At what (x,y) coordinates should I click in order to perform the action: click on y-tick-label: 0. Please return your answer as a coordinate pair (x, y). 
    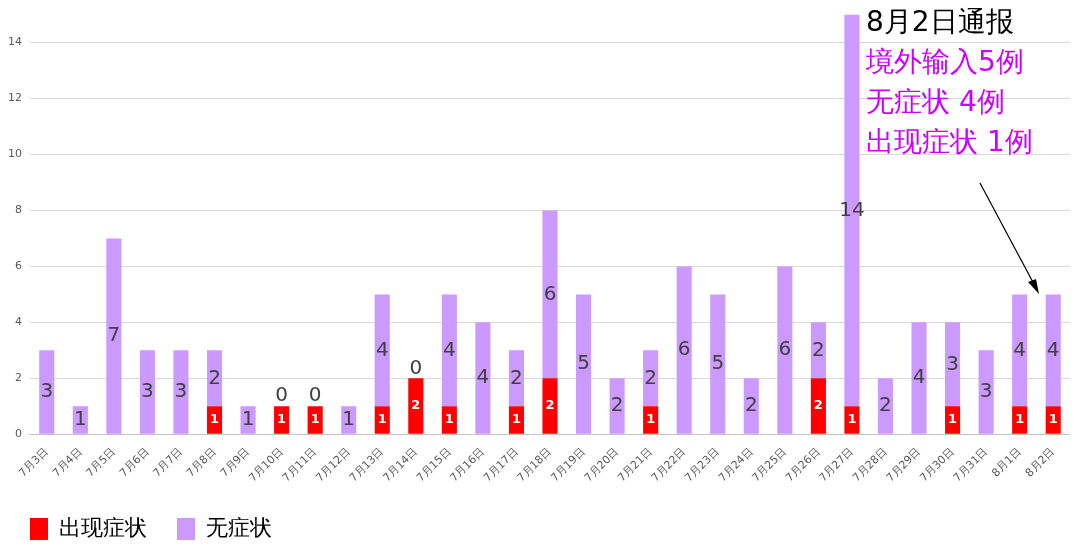
    Looking at the image, I should click on (18, 434).